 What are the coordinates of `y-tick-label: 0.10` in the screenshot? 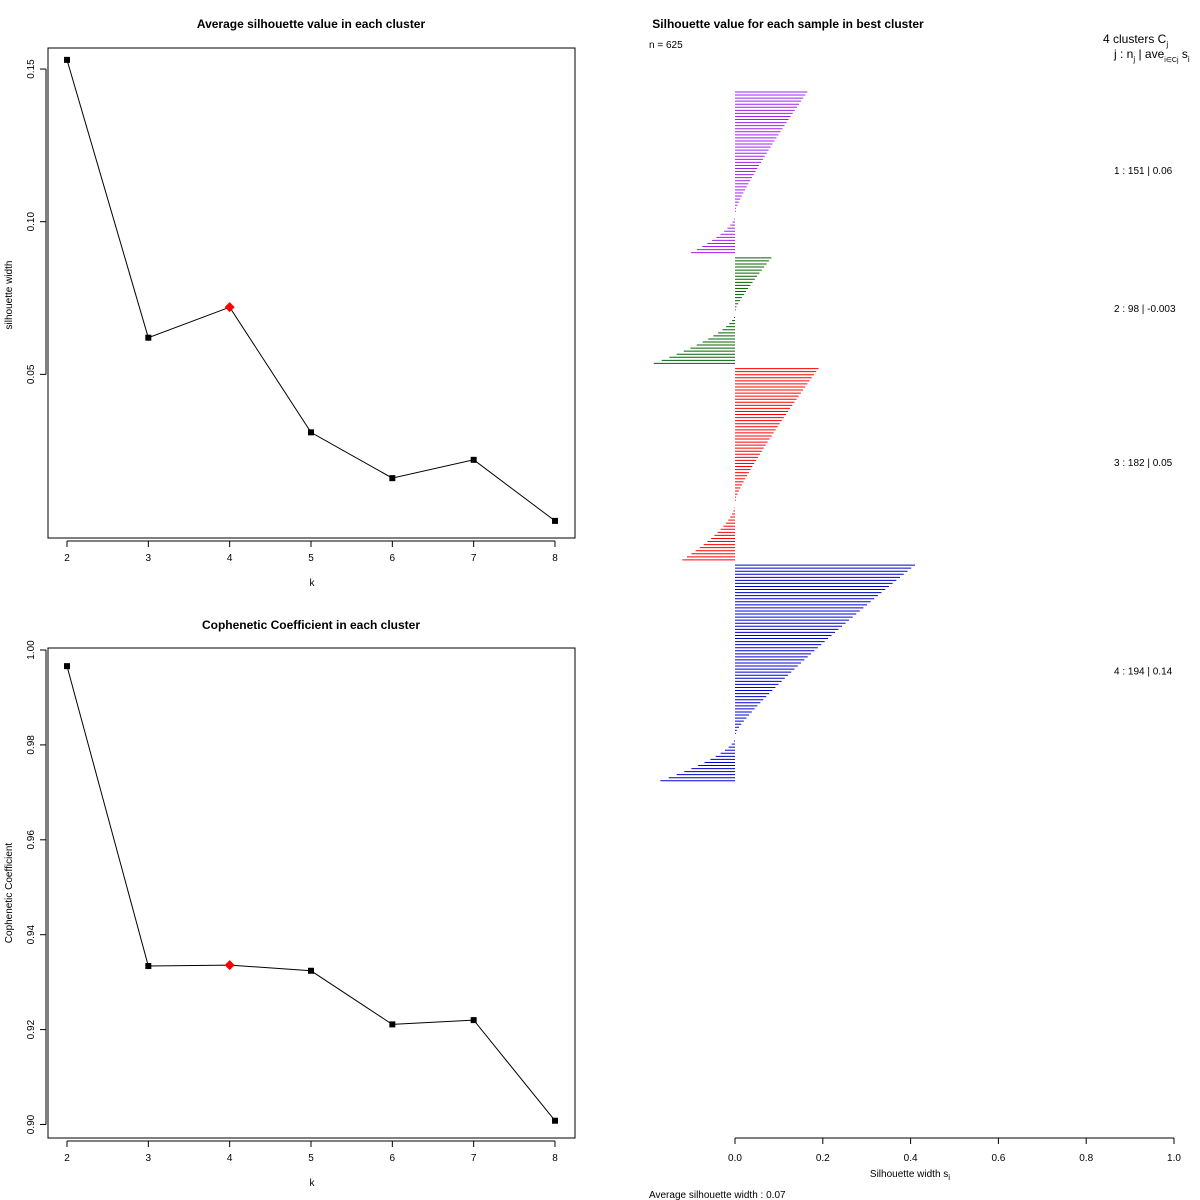 It's located at (31, 222).